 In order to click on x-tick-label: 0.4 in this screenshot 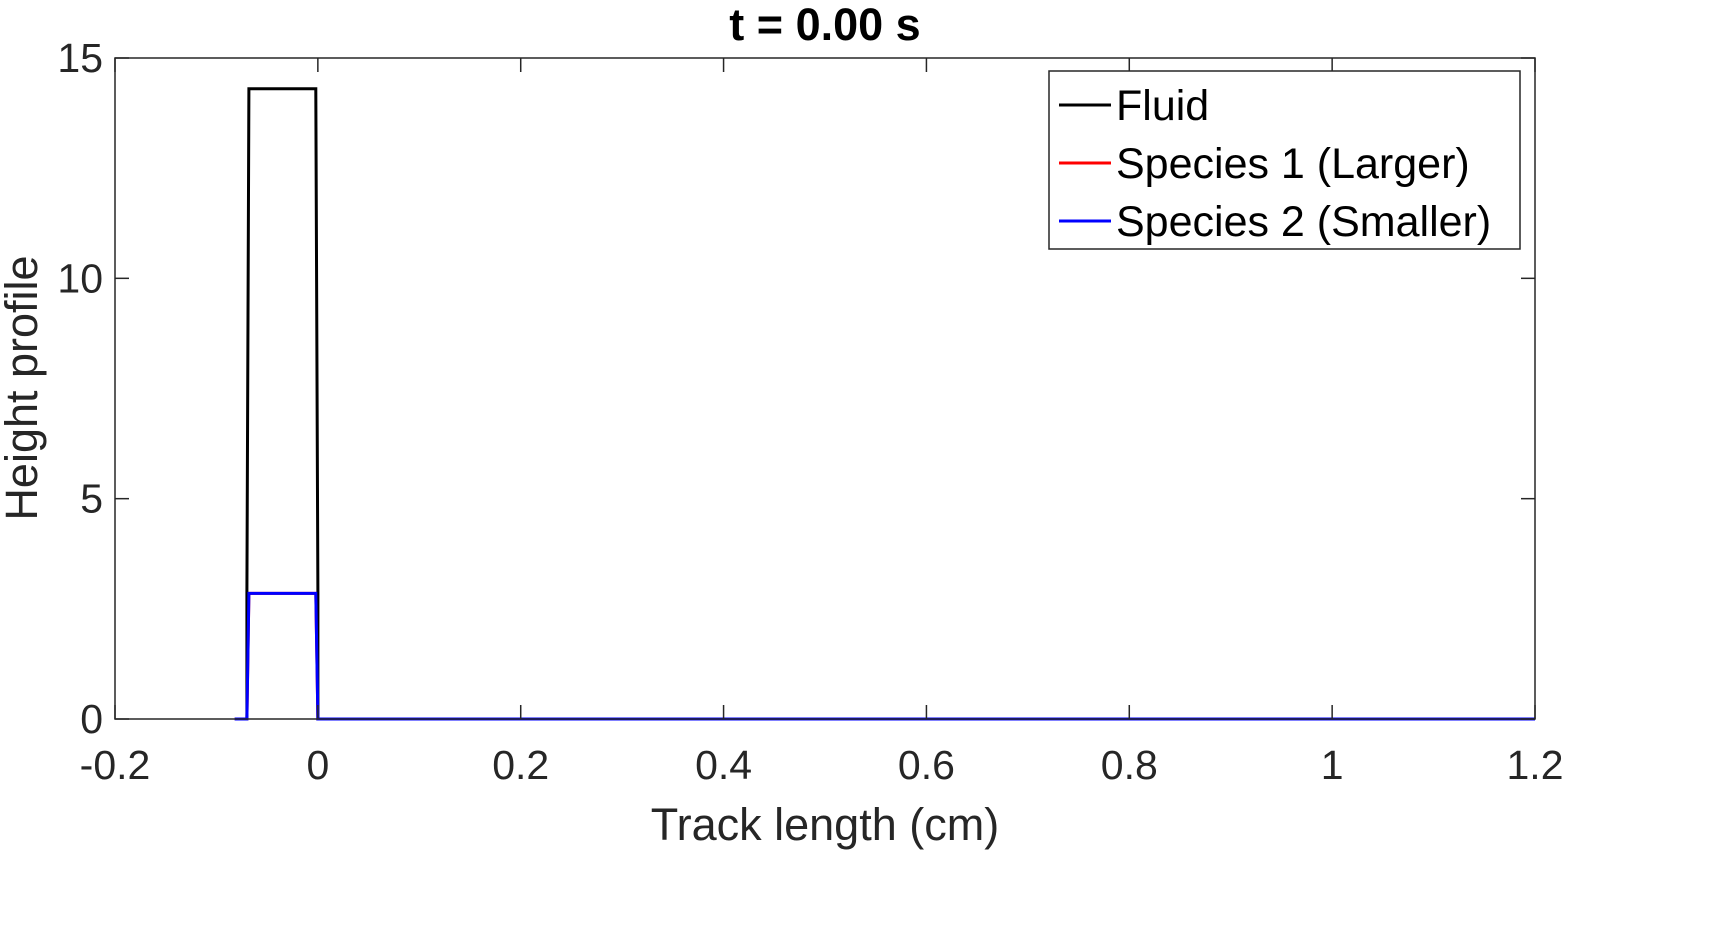, I will do `click(723, 765)`.